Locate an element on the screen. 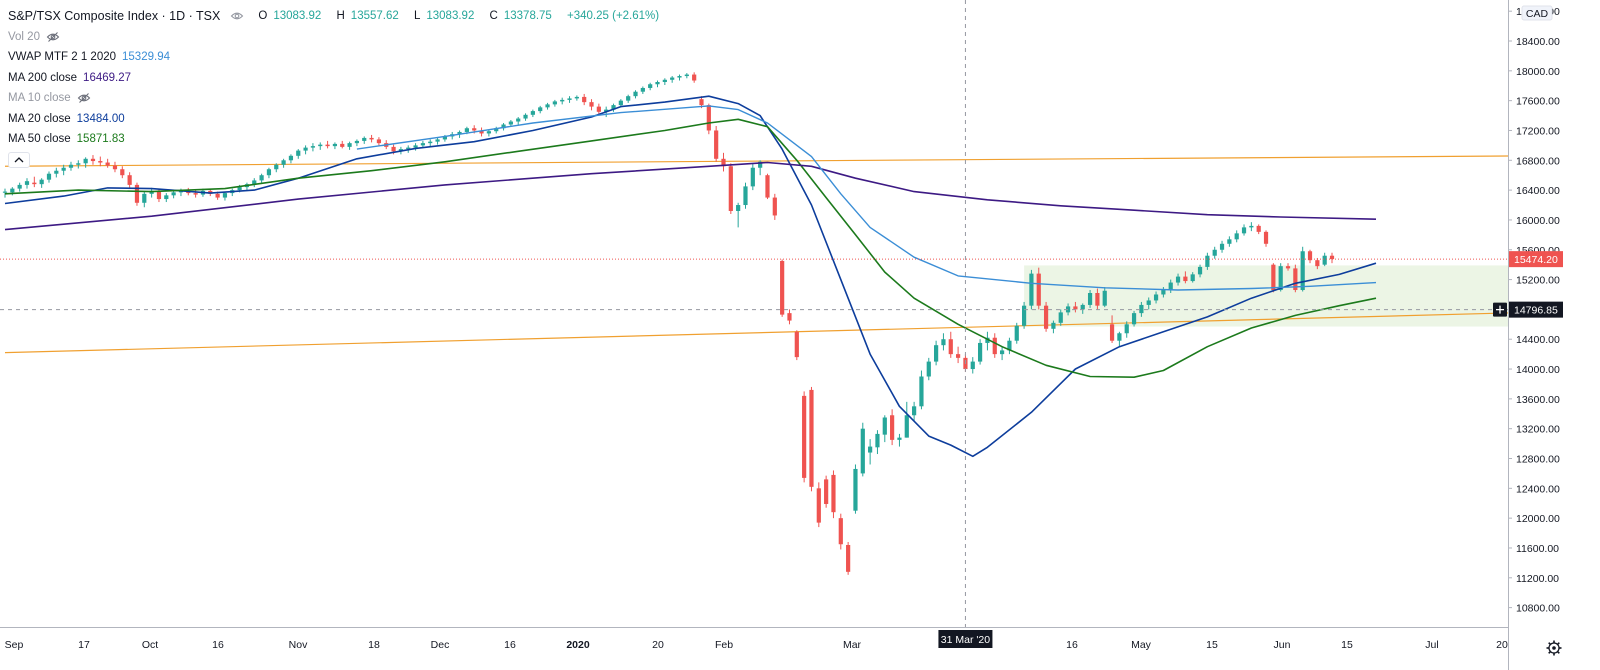  indicator-row: MA 20 close 13484.00 is located at coordinates (336, 119).